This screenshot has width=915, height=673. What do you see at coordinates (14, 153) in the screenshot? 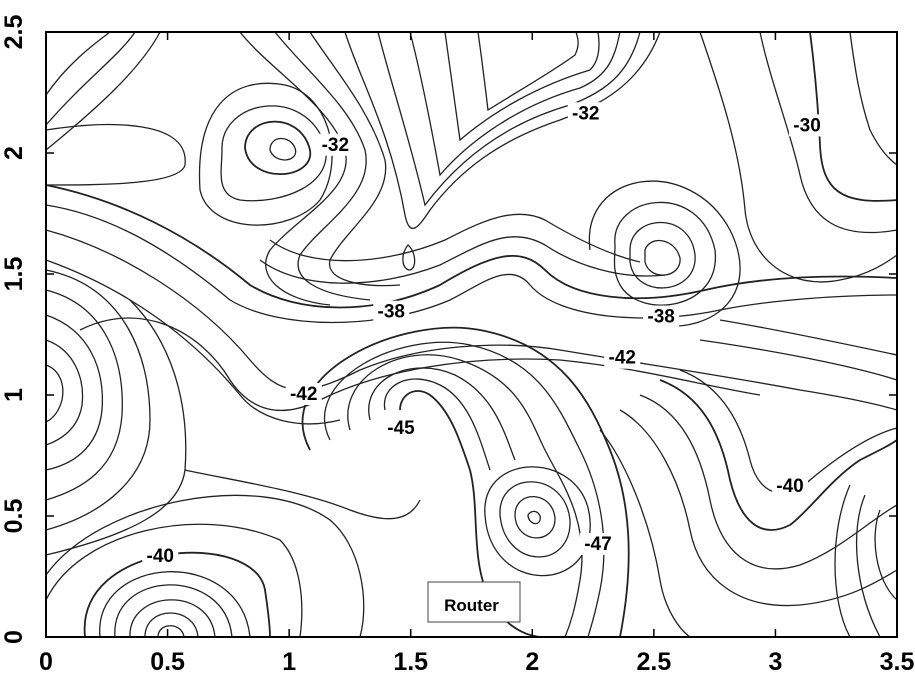
I see `y-tick-label: 2` at bounding box center [14, 153].